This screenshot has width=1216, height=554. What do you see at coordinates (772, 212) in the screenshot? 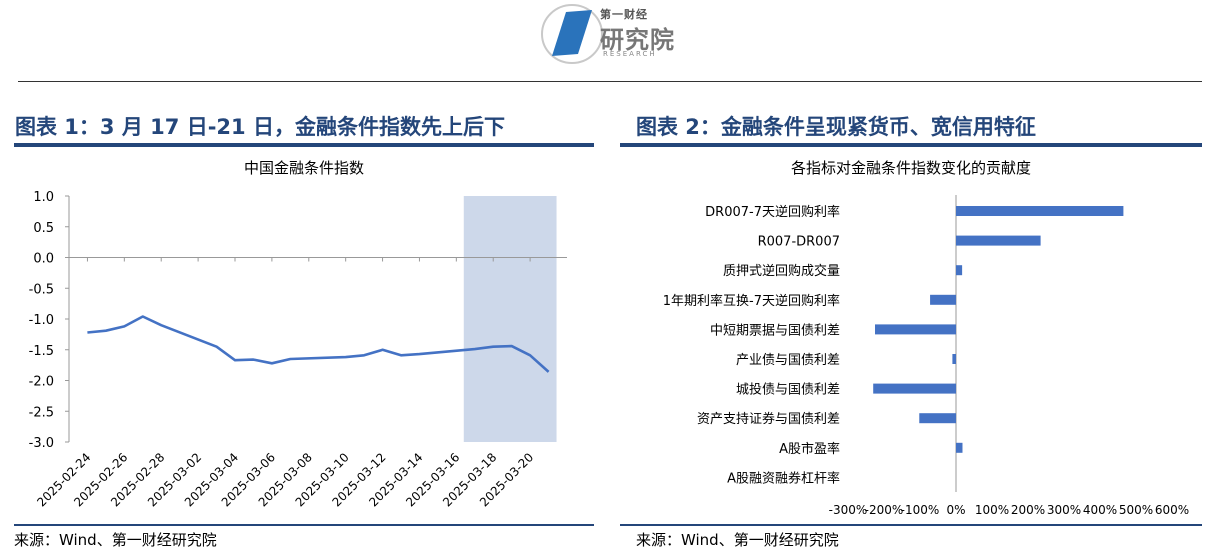
I see `category-label: DR007-7天逆回购利率` at bounding box center [772, 212].